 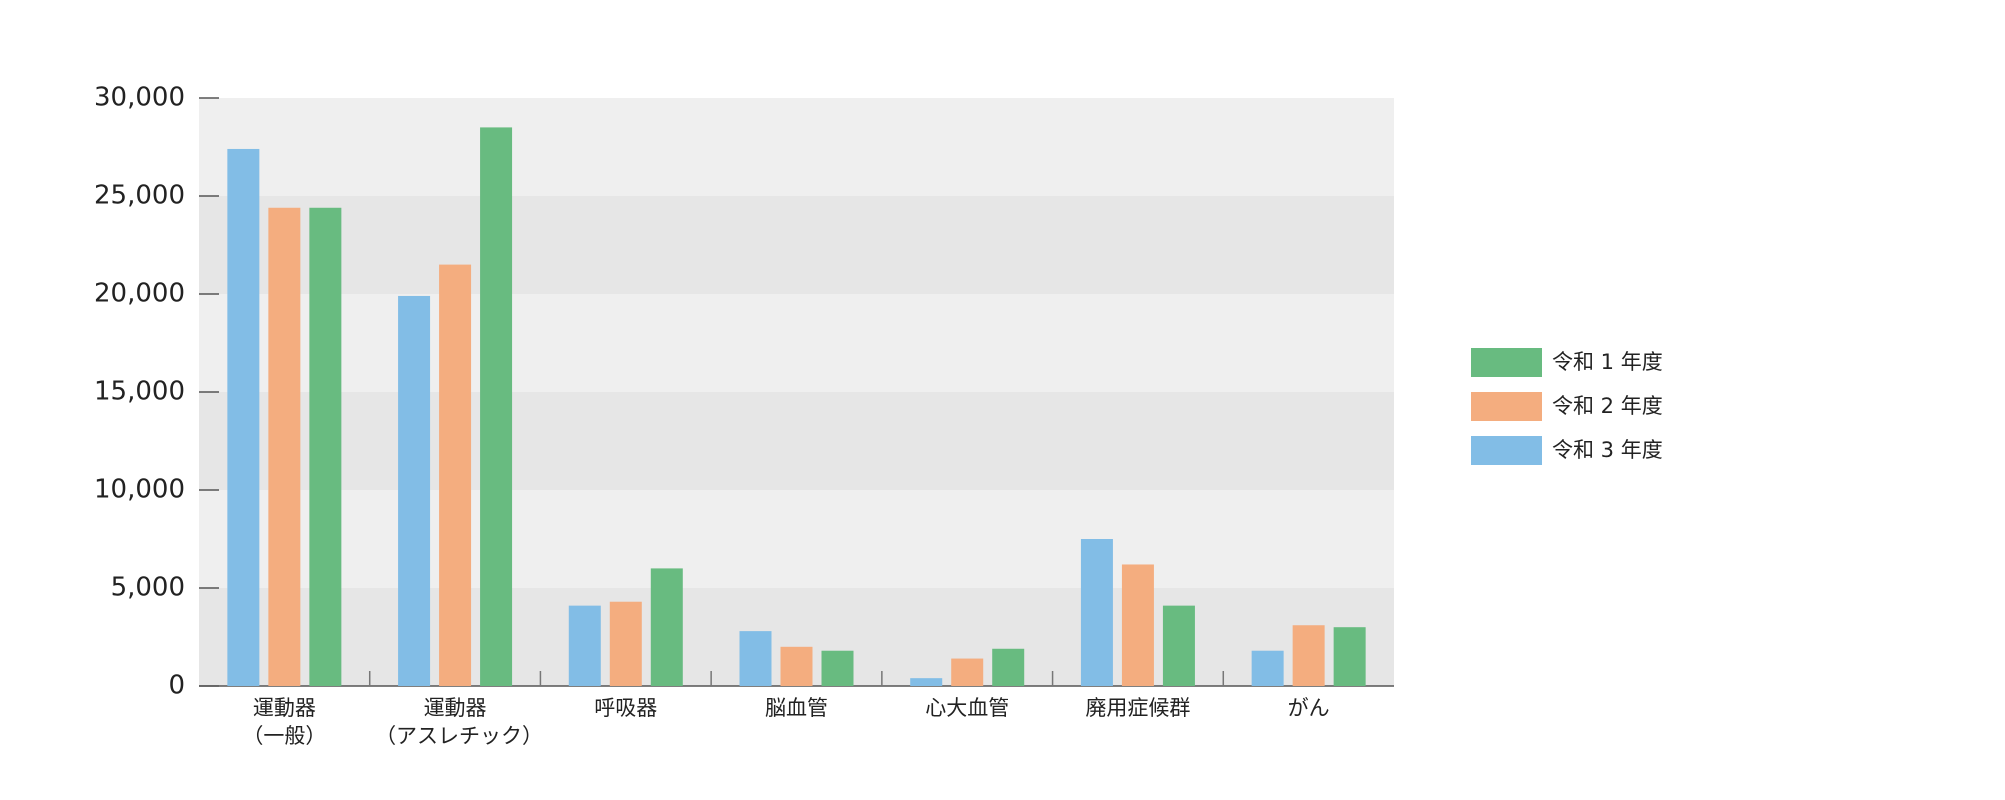 I want to click on y-tick-label: 5,000, so click(x=148, y=588).